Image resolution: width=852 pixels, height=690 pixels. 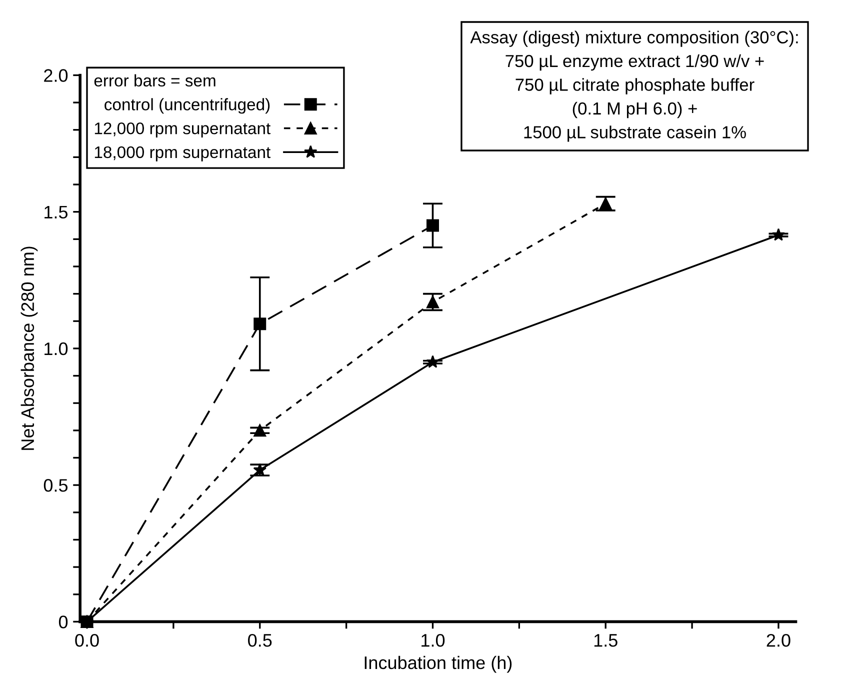 I want to click on x-tick-label: 0.5, so click(x=260, y=640).